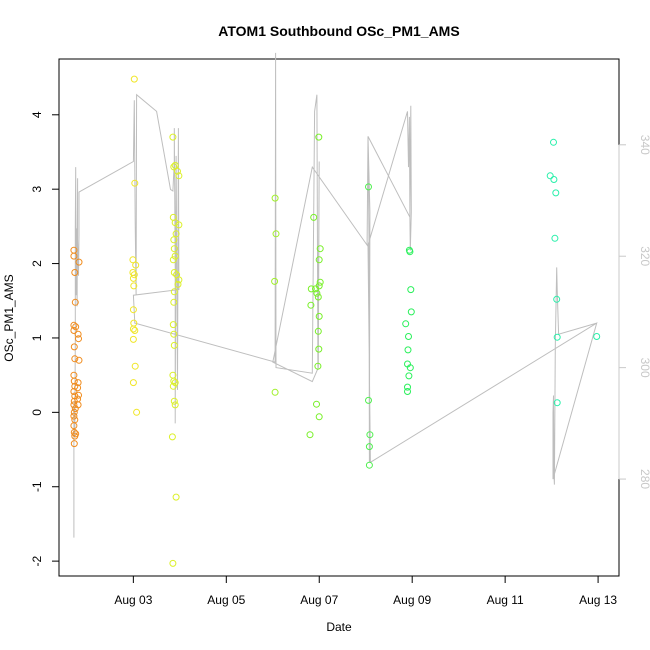 Image resolution: width=650 pixels, height=650 pixels. What do you see at coordinates (9, 317) in the screenshot?
I see `y-axis-label: OSc_PM1_AMS` at bounding box center [9, 317].